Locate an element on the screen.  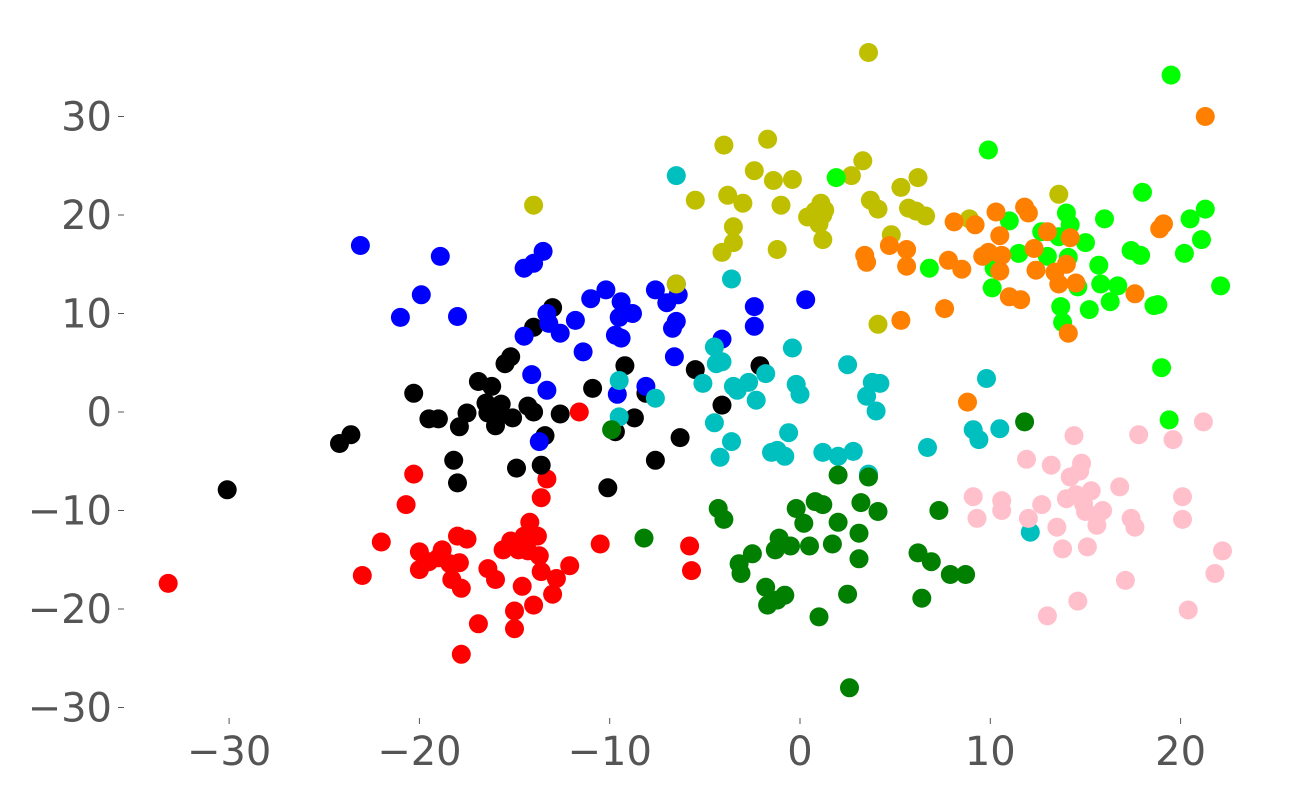
x-tick-label: 0 is located at coordinates (799, 752).